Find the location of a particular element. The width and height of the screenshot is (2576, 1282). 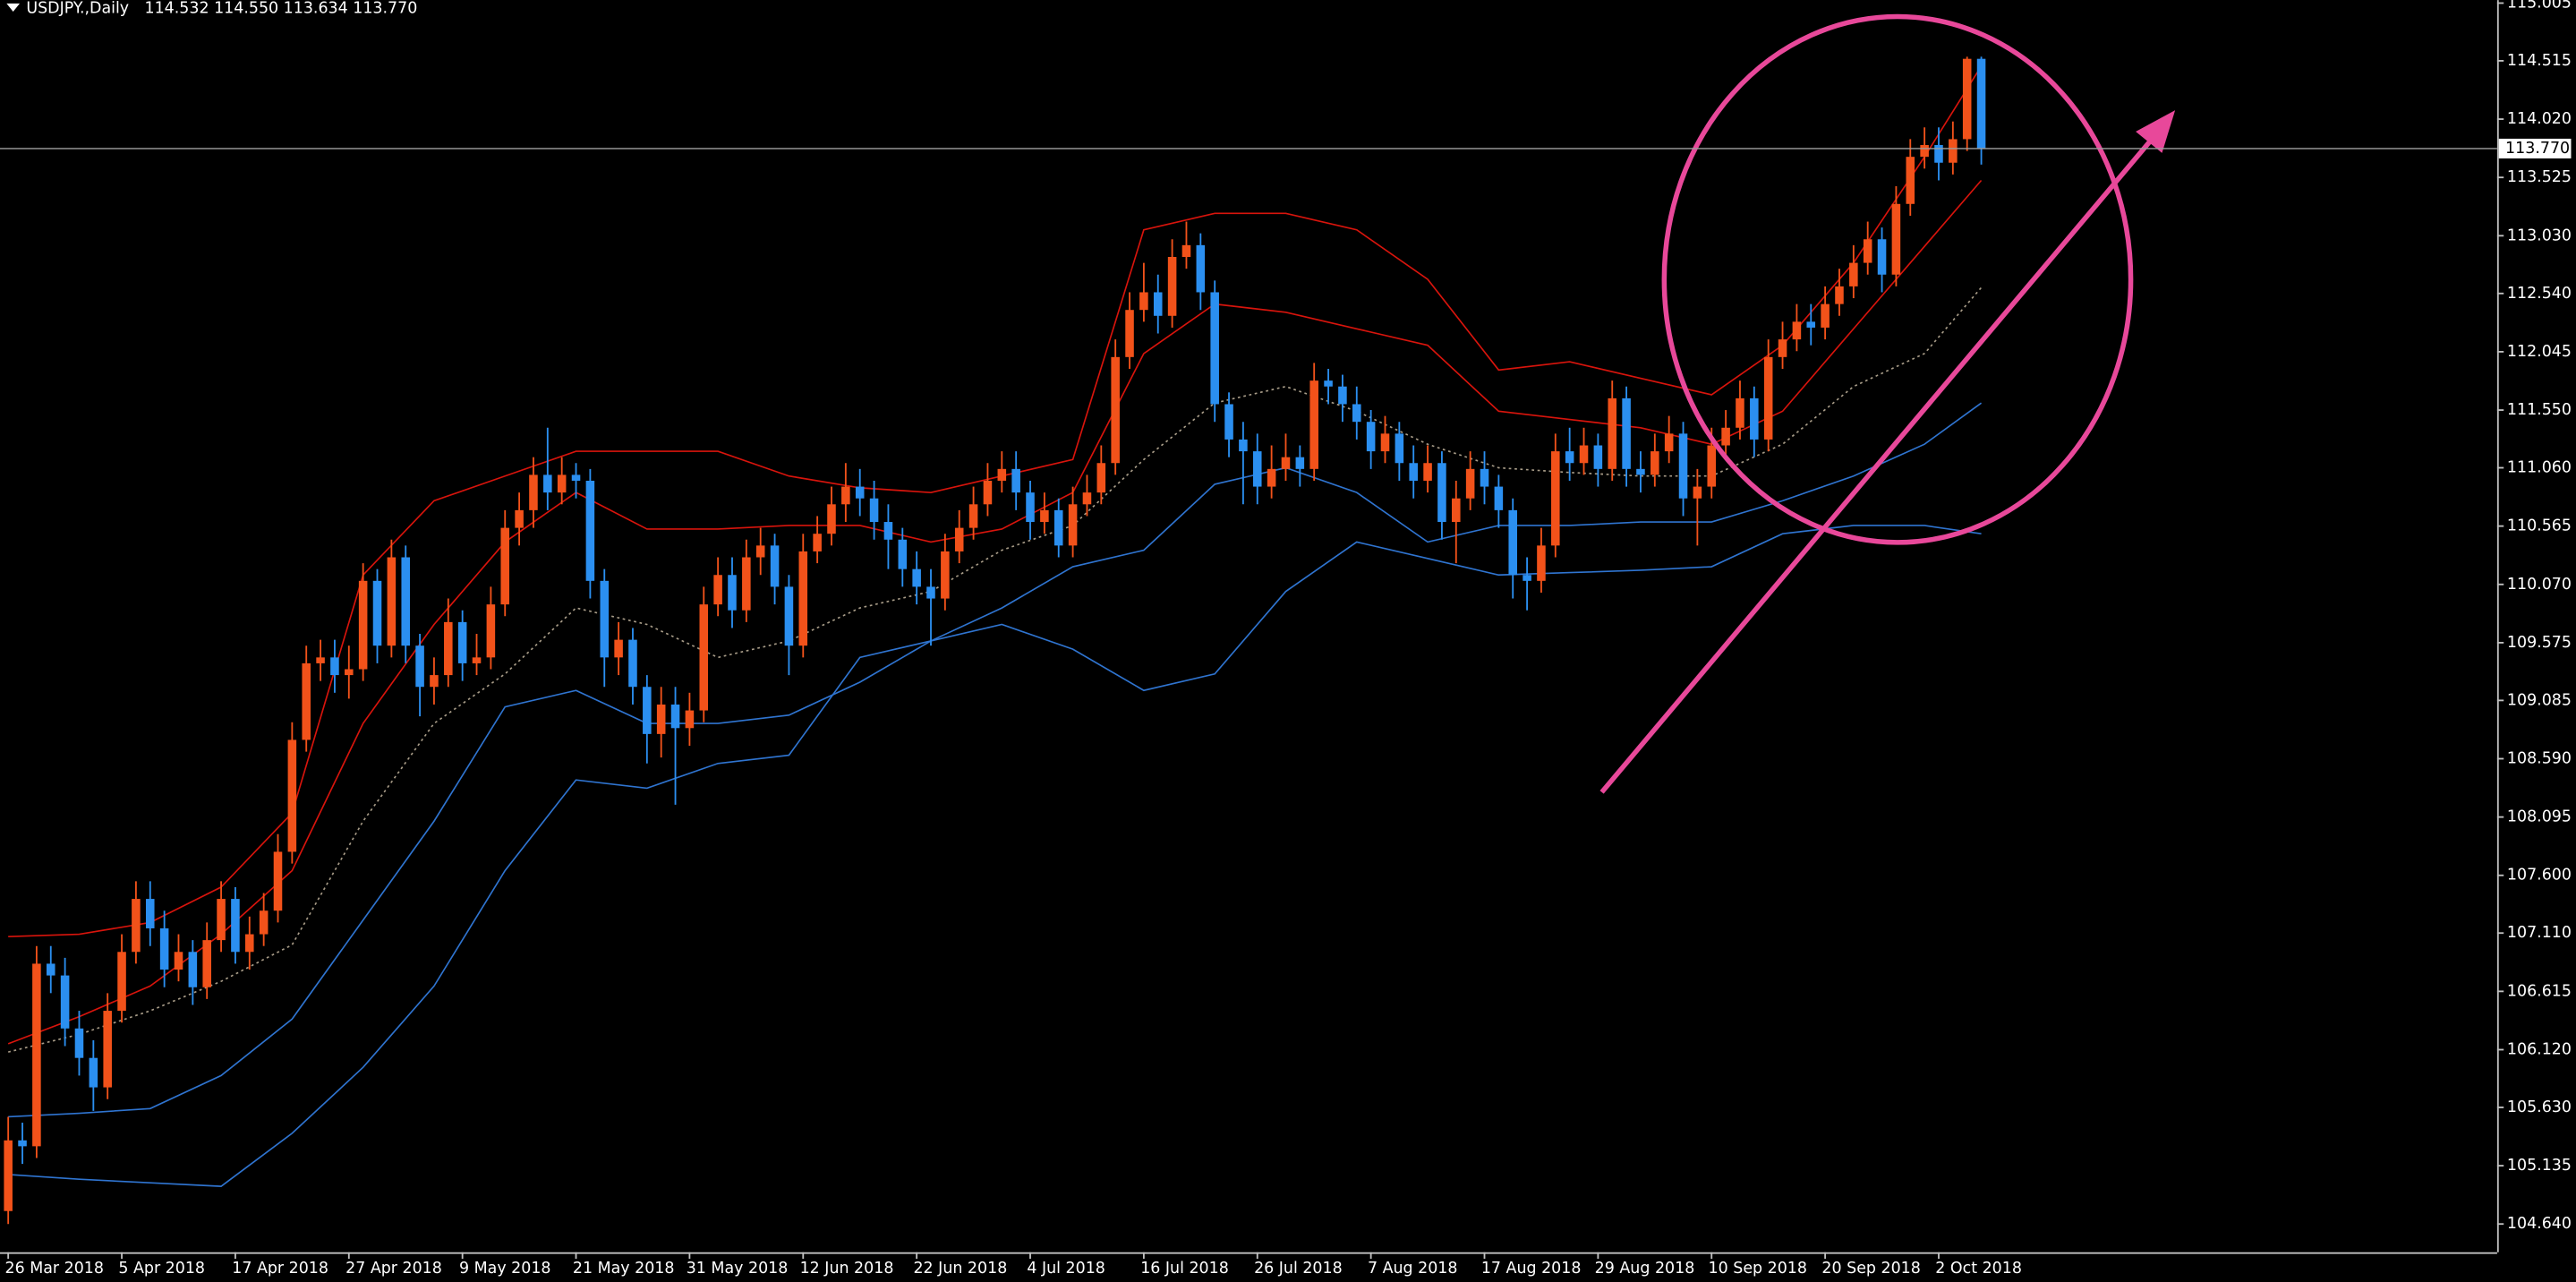

y-tick-label: 106.615 is located at coordinates (2539, 991).